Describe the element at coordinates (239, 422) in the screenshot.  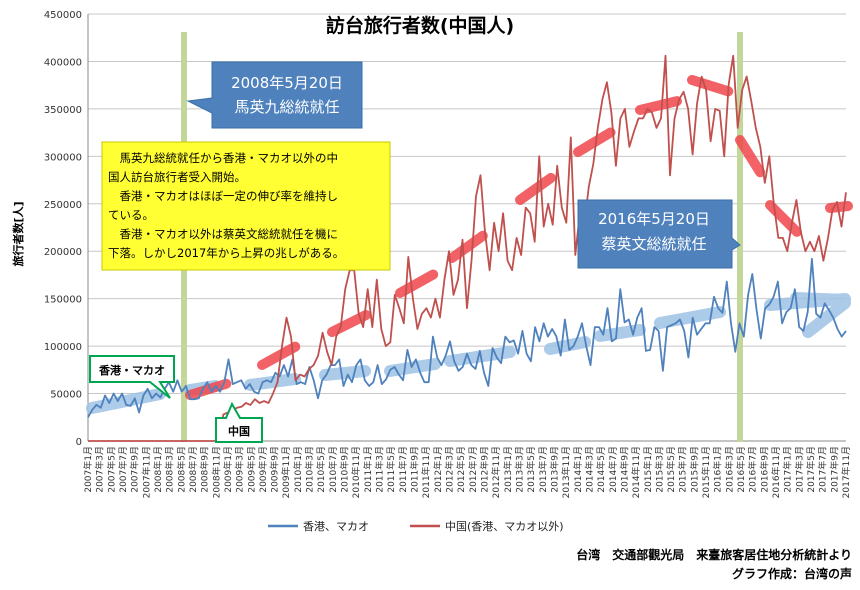
I see `tag-cn: 中国` at that location.